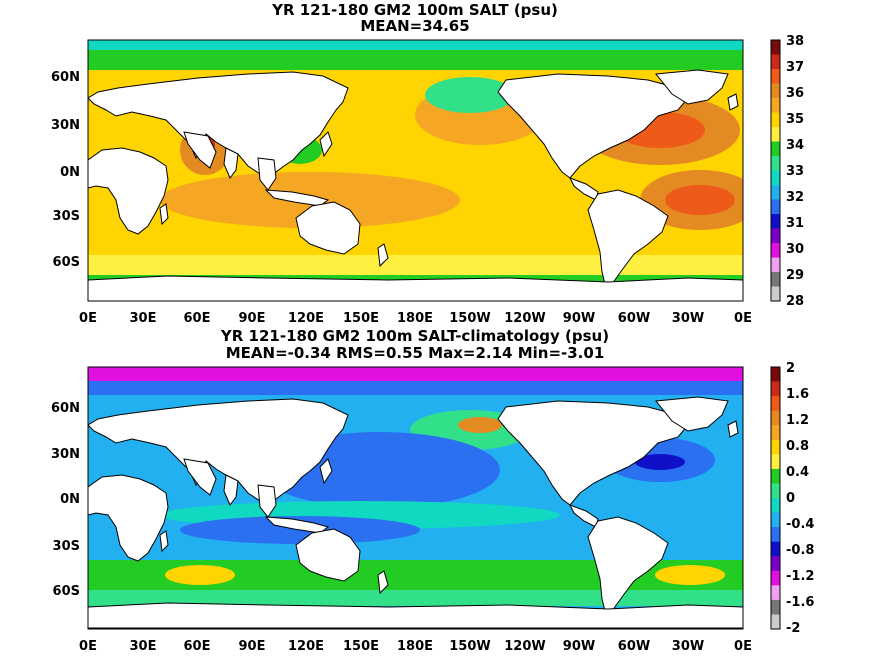 Image resolution: width=875 pixels, height=656 pixels. Describe the element at coordinates (70, 172) in the screenshot. I see `top-y-tick: 0N` at that location.